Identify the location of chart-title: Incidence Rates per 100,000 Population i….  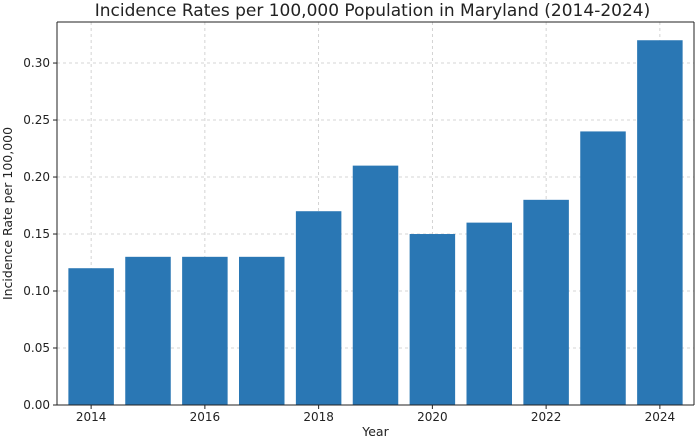
(372, 11).